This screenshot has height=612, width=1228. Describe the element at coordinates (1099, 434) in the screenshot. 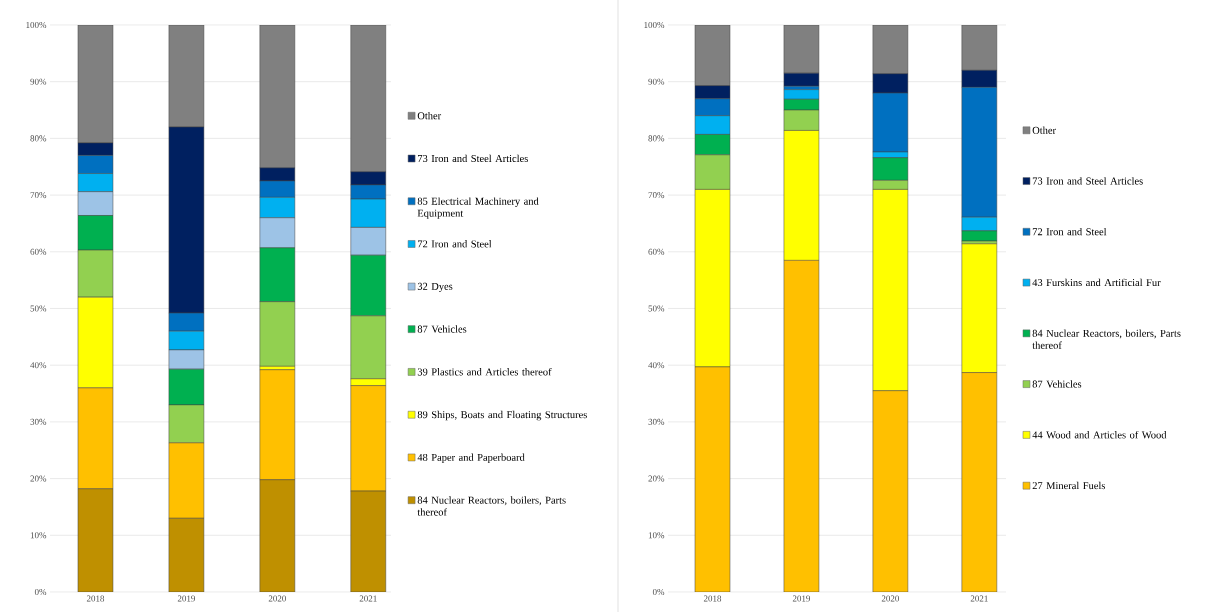

I see `legend-label: 44 Wood and Articles of Wood` at that location.